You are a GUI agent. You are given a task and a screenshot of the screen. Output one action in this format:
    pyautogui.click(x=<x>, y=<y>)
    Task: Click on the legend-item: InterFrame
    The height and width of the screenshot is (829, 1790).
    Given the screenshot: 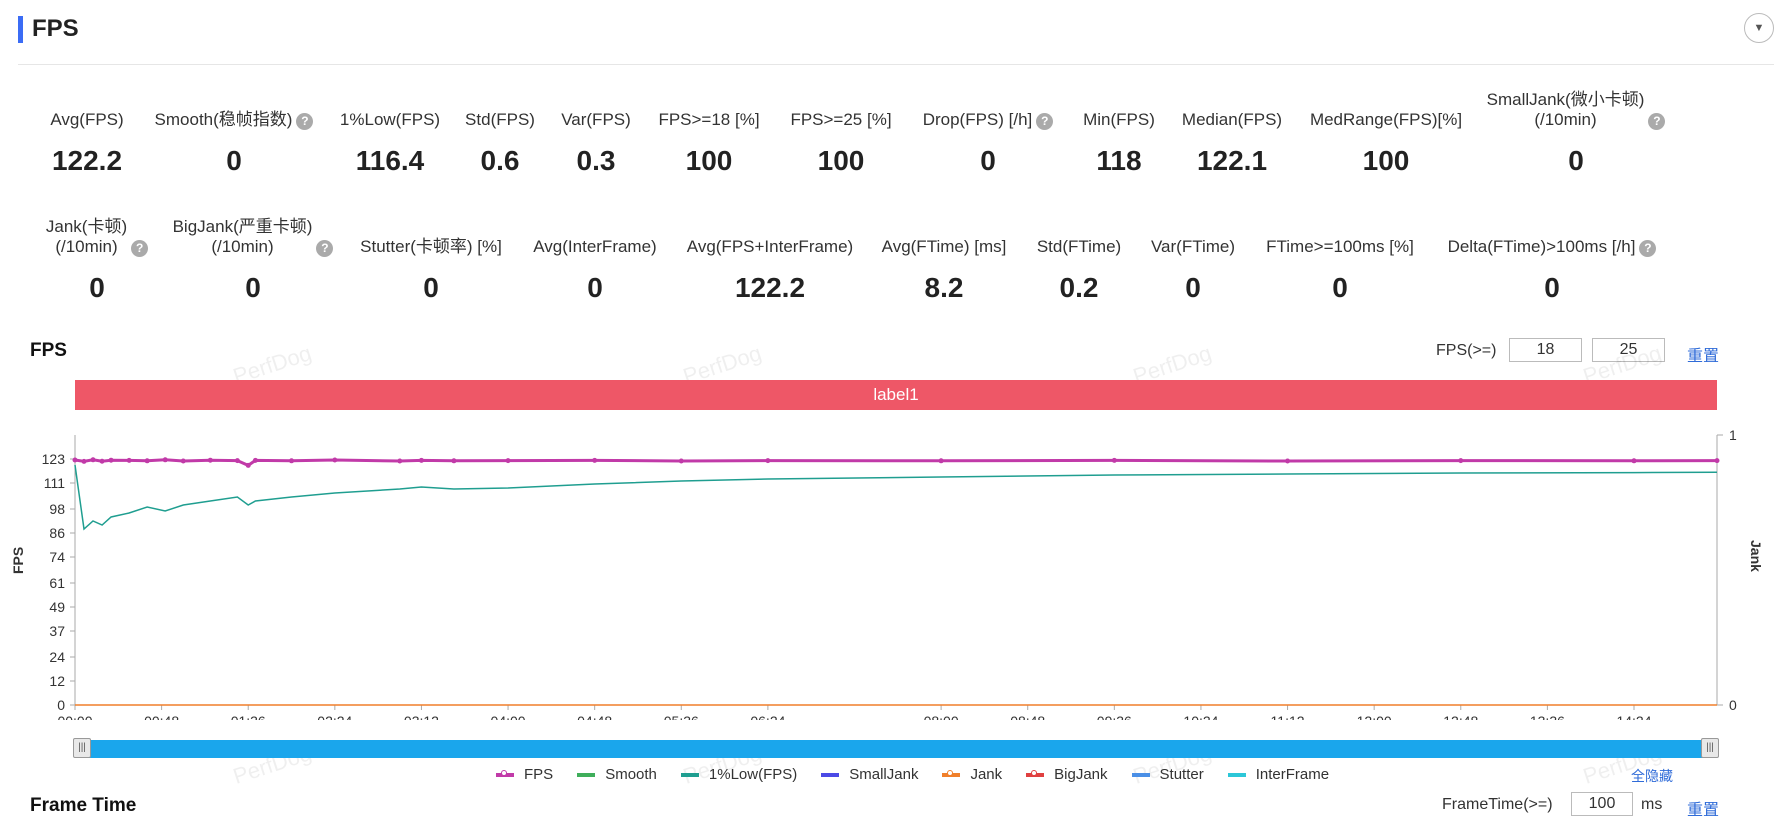 What is the action you would take?
    pyautogui.click(x=1278, y=774)
    